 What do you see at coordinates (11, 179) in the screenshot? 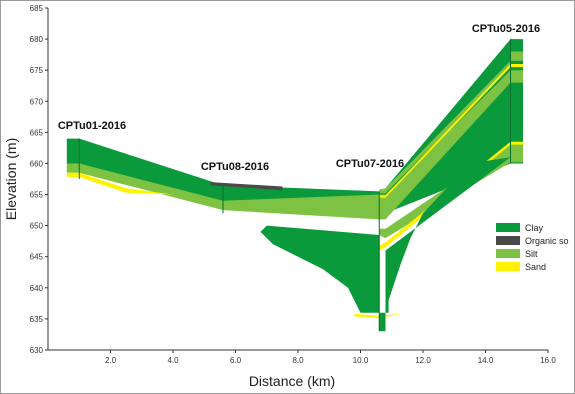
I see `y-axis-label: Elevation (m)` at bounding box center [11, 179].